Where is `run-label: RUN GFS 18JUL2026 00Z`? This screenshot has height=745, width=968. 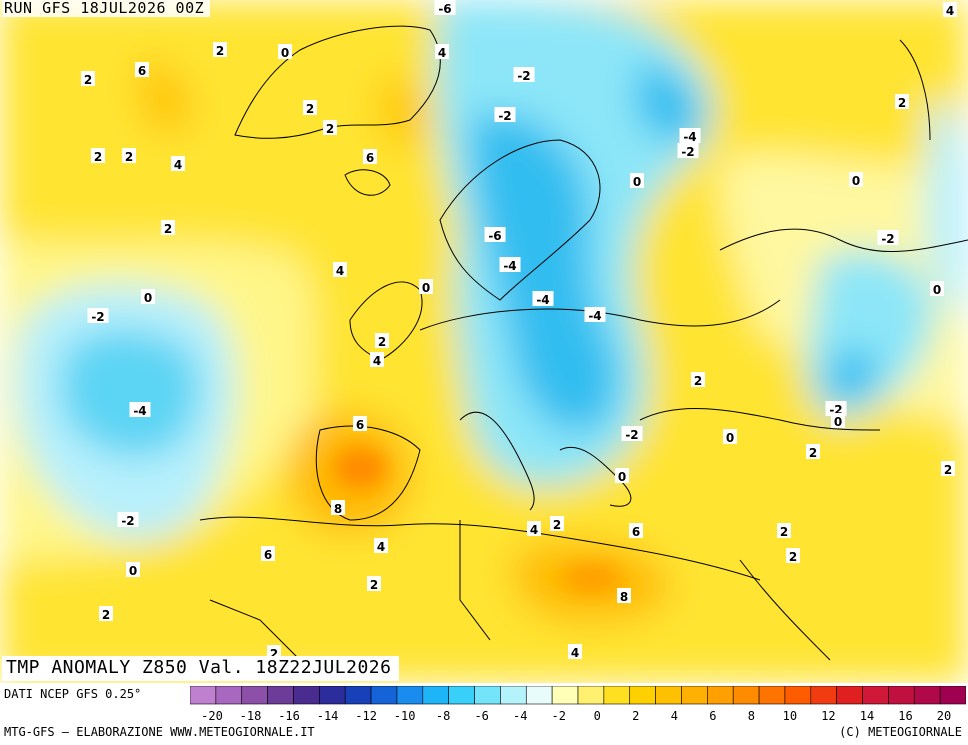
run-label: RUN GFS 18JUL2026 00Z is located at coordinates (106, 8).